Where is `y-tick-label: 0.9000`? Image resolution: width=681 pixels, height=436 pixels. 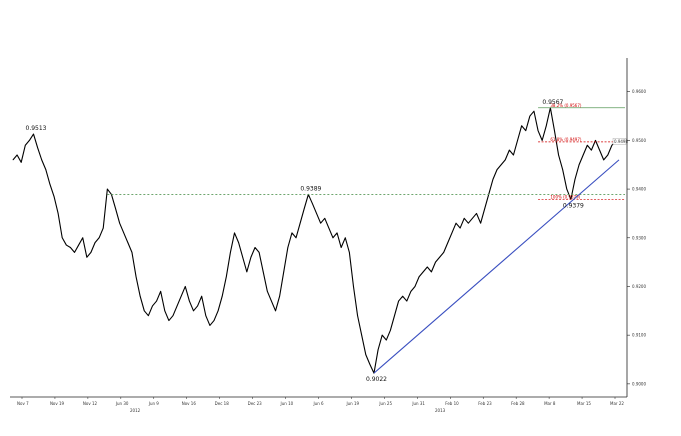 y-tick-label: 0.9000 is located at coordinates (639, 383).